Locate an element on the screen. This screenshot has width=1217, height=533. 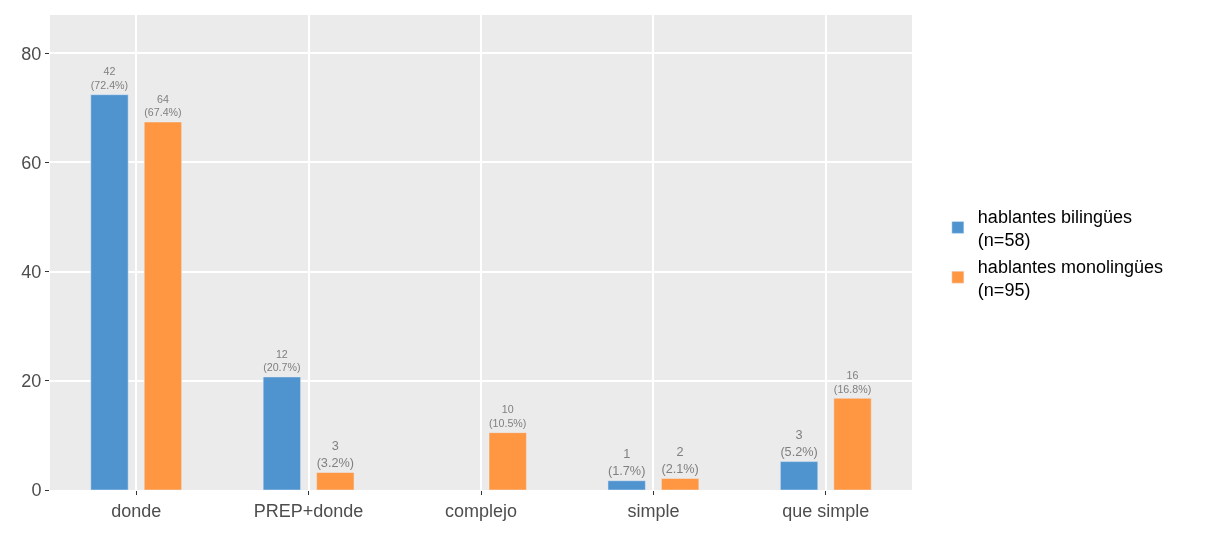
data-label: 42 (72.4%) is located at coordinates (109, 78).